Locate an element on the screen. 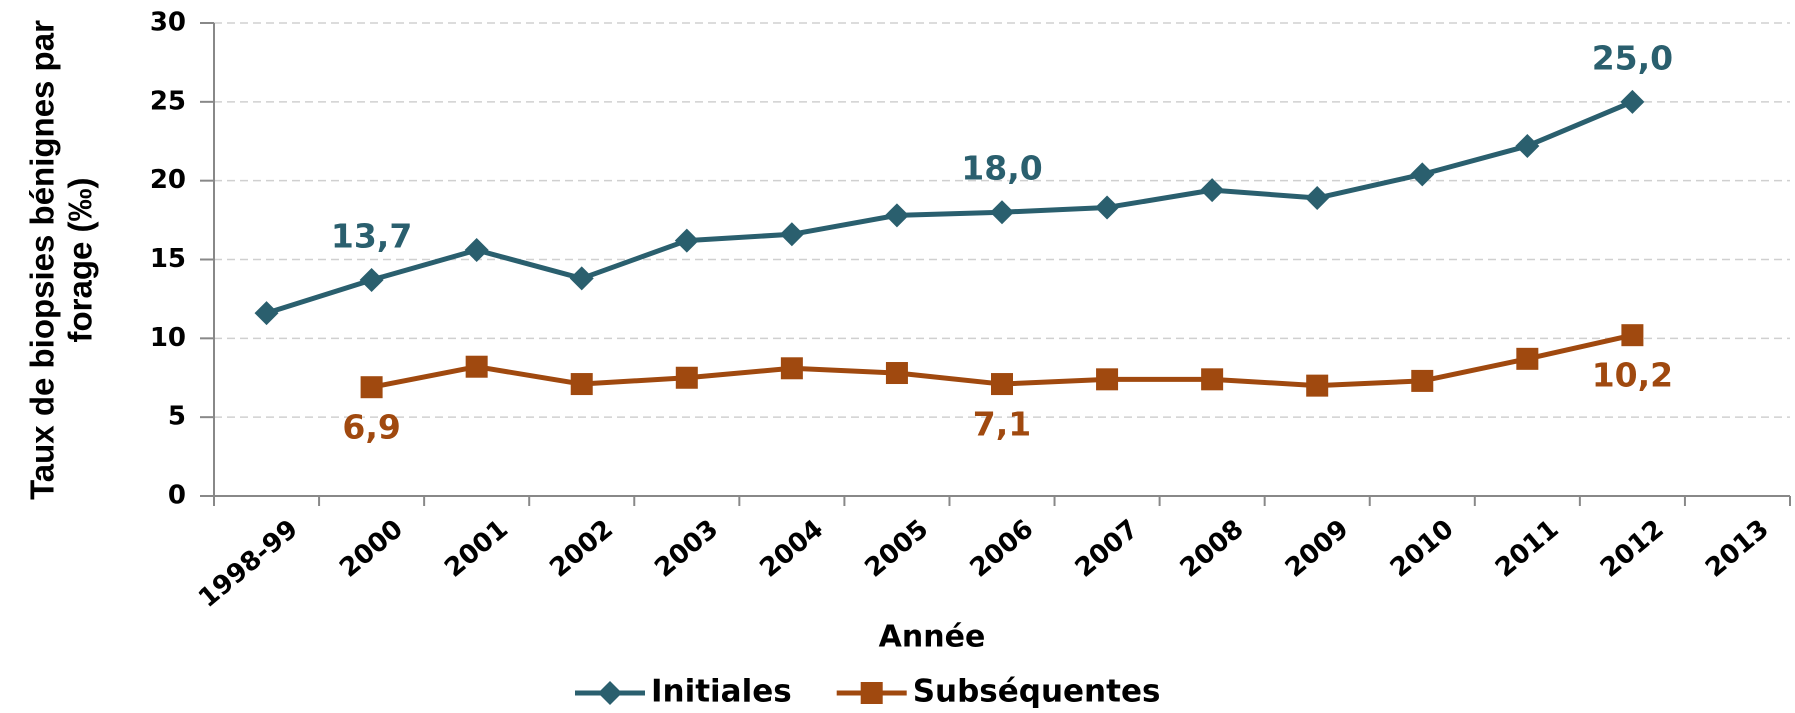  x-tick-label: 2006 is located at coordinates (1002, 549).